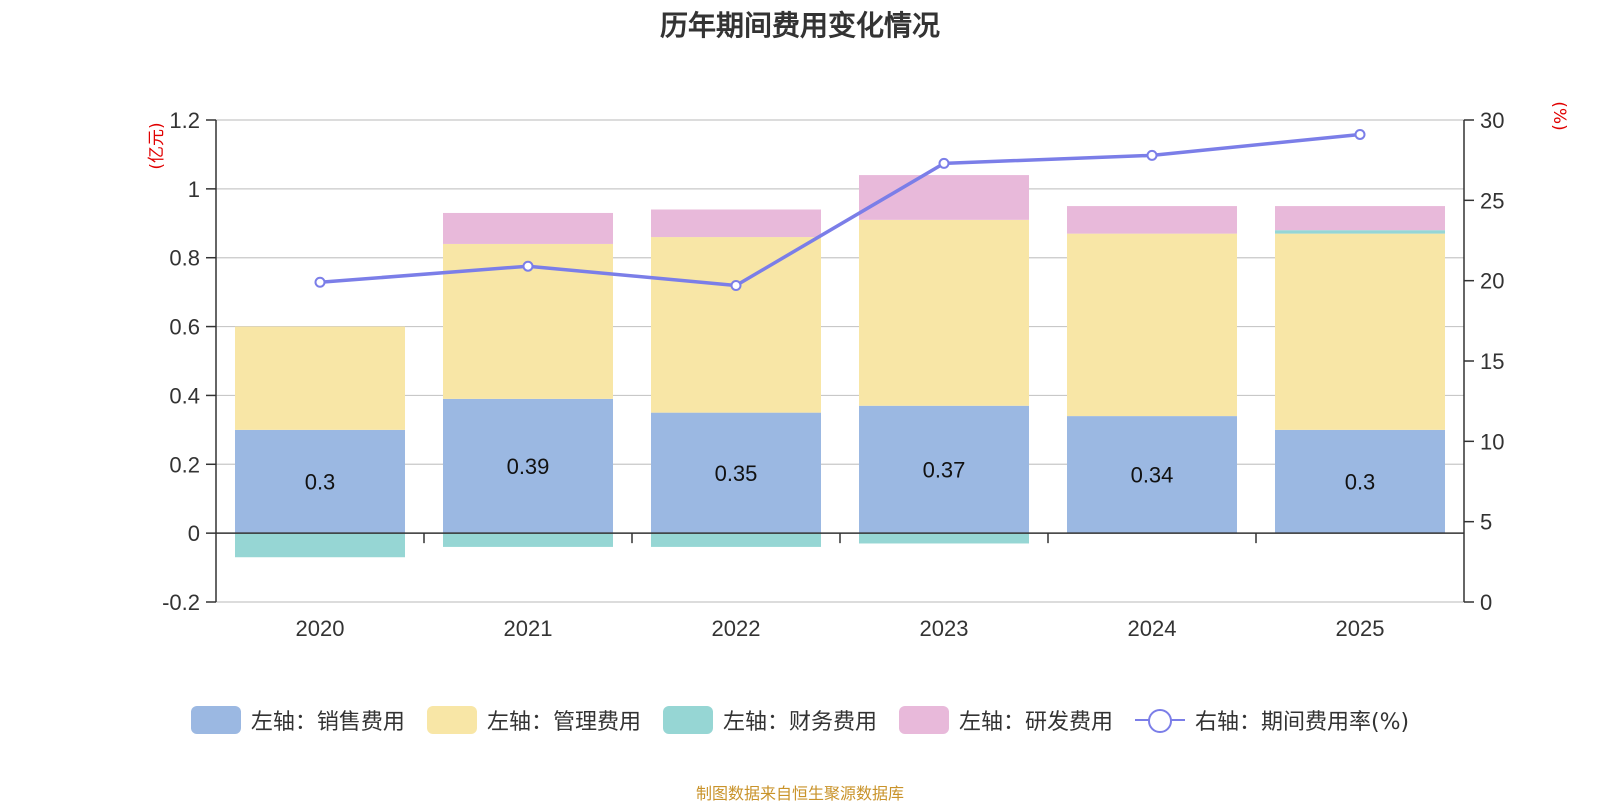 The image size is (1600, 804). What do you see at coordinates (320, 628) in the screenshot?
I see `category-label: 2020` at bounding box center [320, 628].